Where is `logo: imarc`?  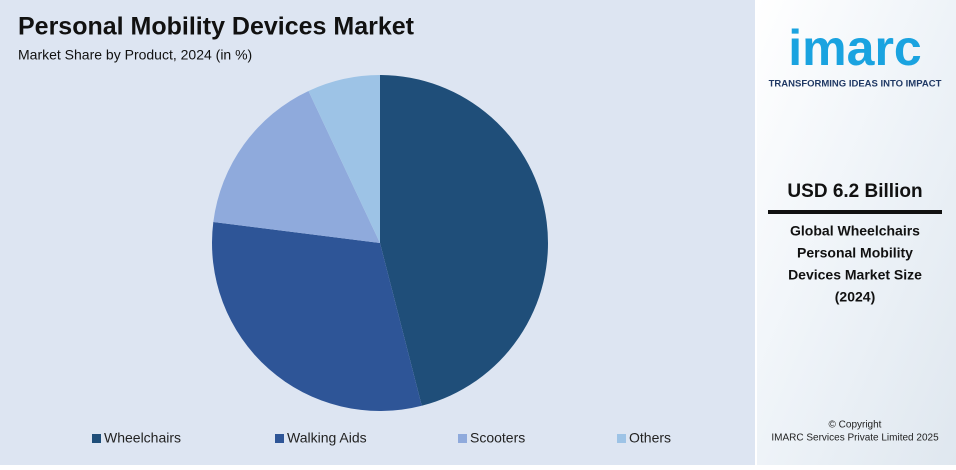
logo: imarc is located at coordinates (854, 48).